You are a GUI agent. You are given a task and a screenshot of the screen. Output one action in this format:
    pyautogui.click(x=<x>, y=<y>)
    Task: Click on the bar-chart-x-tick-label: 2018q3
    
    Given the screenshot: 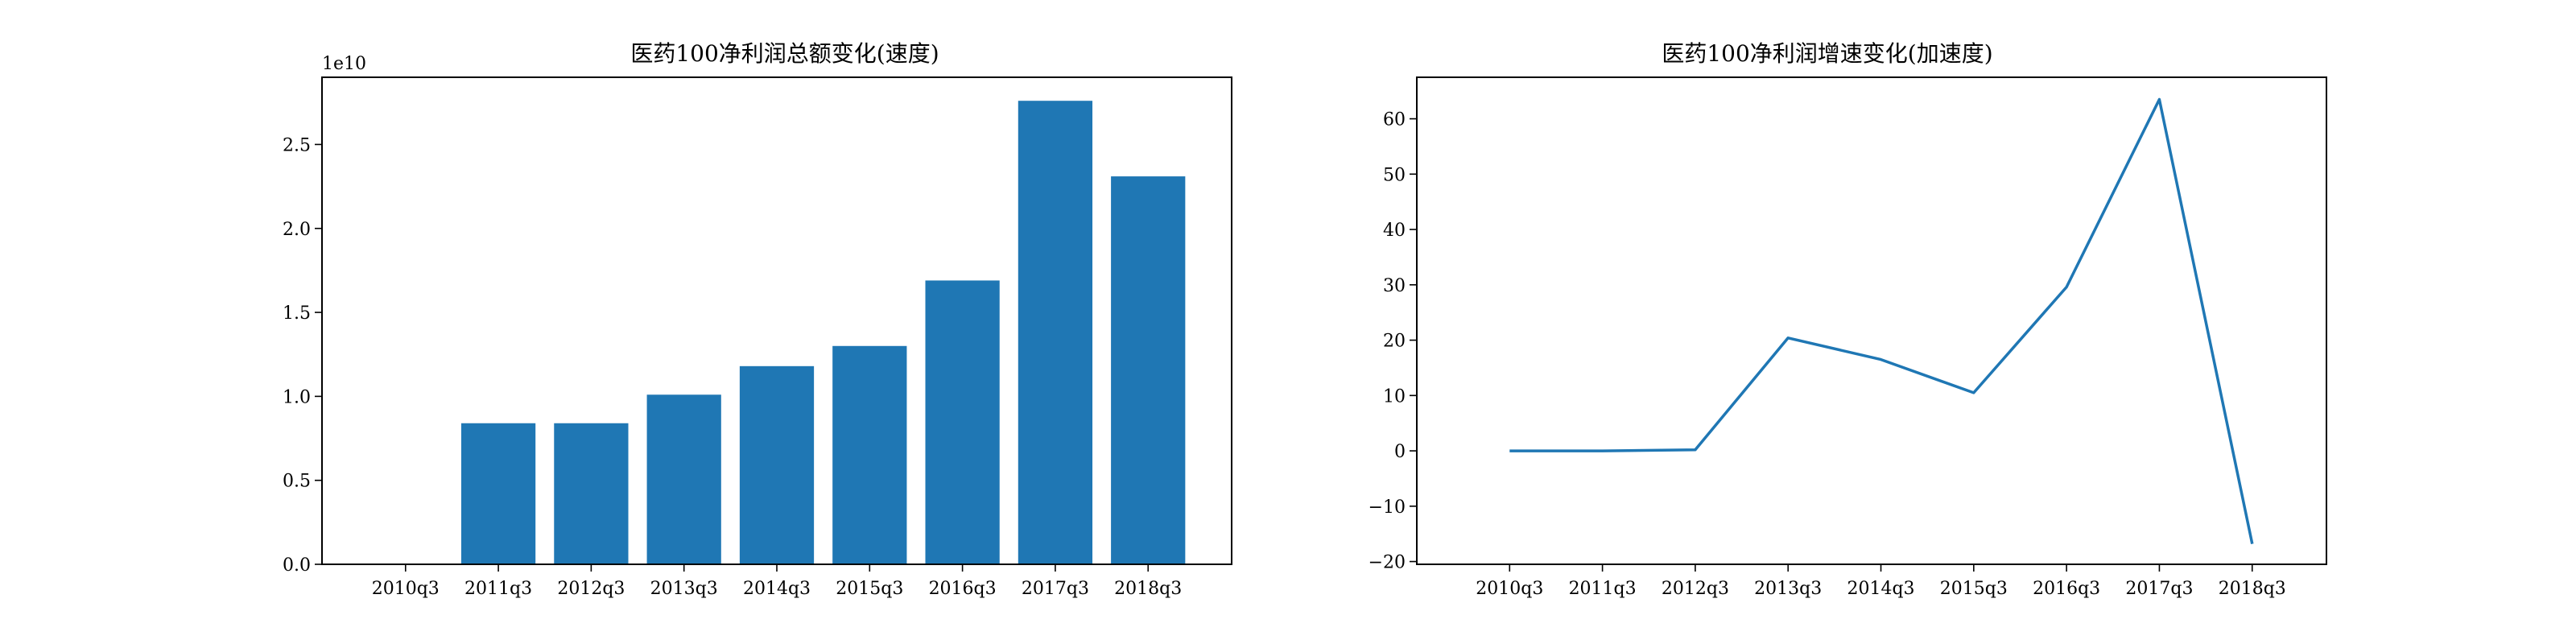 What is the action you would take?
    pyautogui.click(x=1148, y=589)
    